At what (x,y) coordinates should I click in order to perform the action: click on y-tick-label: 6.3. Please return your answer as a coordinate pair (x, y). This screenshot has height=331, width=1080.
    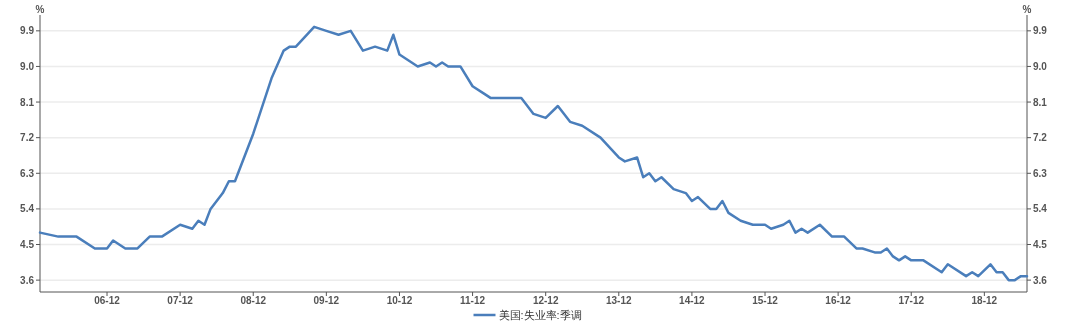
    Looking at the image, I should click on (27, 173).